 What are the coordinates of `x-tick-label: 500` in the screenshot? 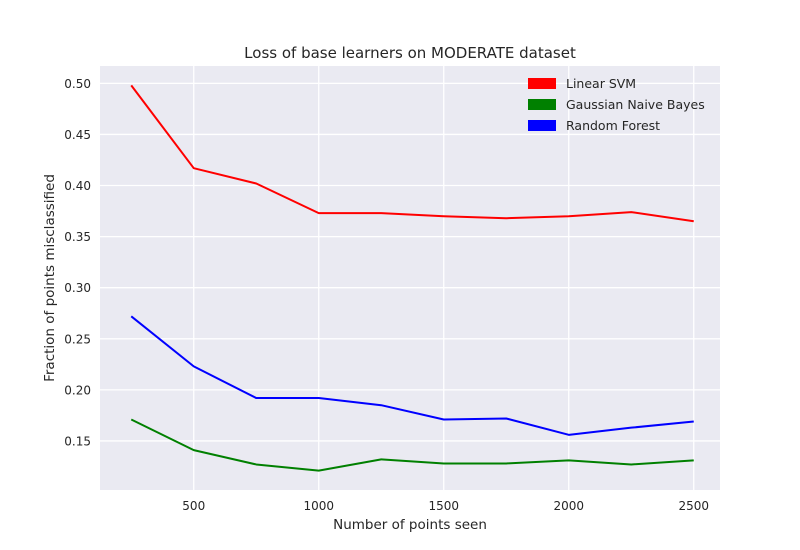 It's located at (193, 506).